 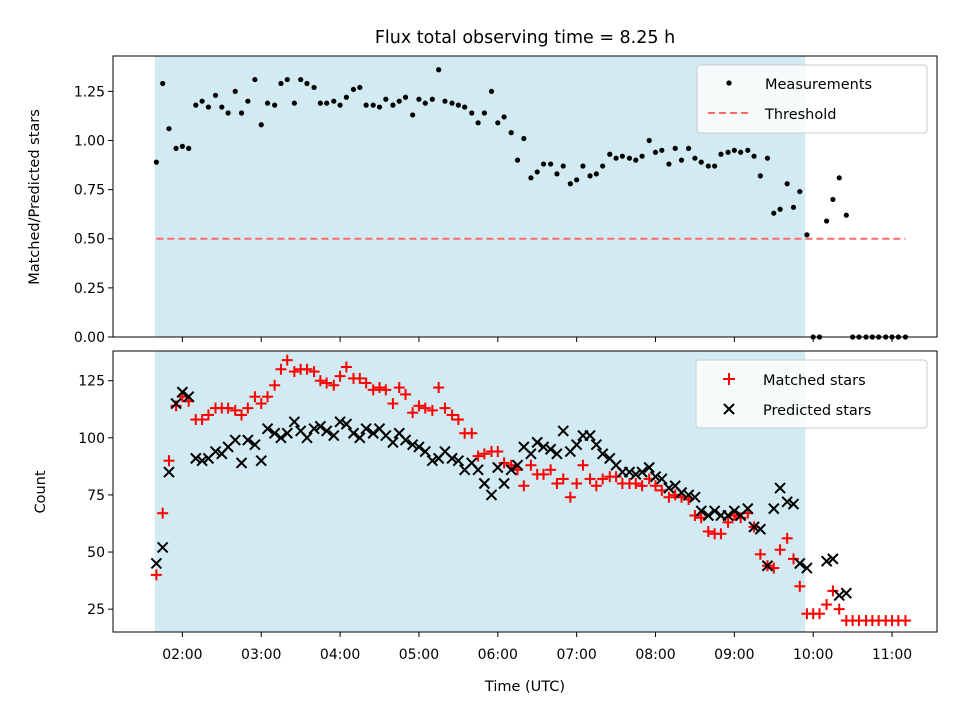 I want to click on top-panel-ylabel: Matched/Predicted stars, so click(x=35, y=197).